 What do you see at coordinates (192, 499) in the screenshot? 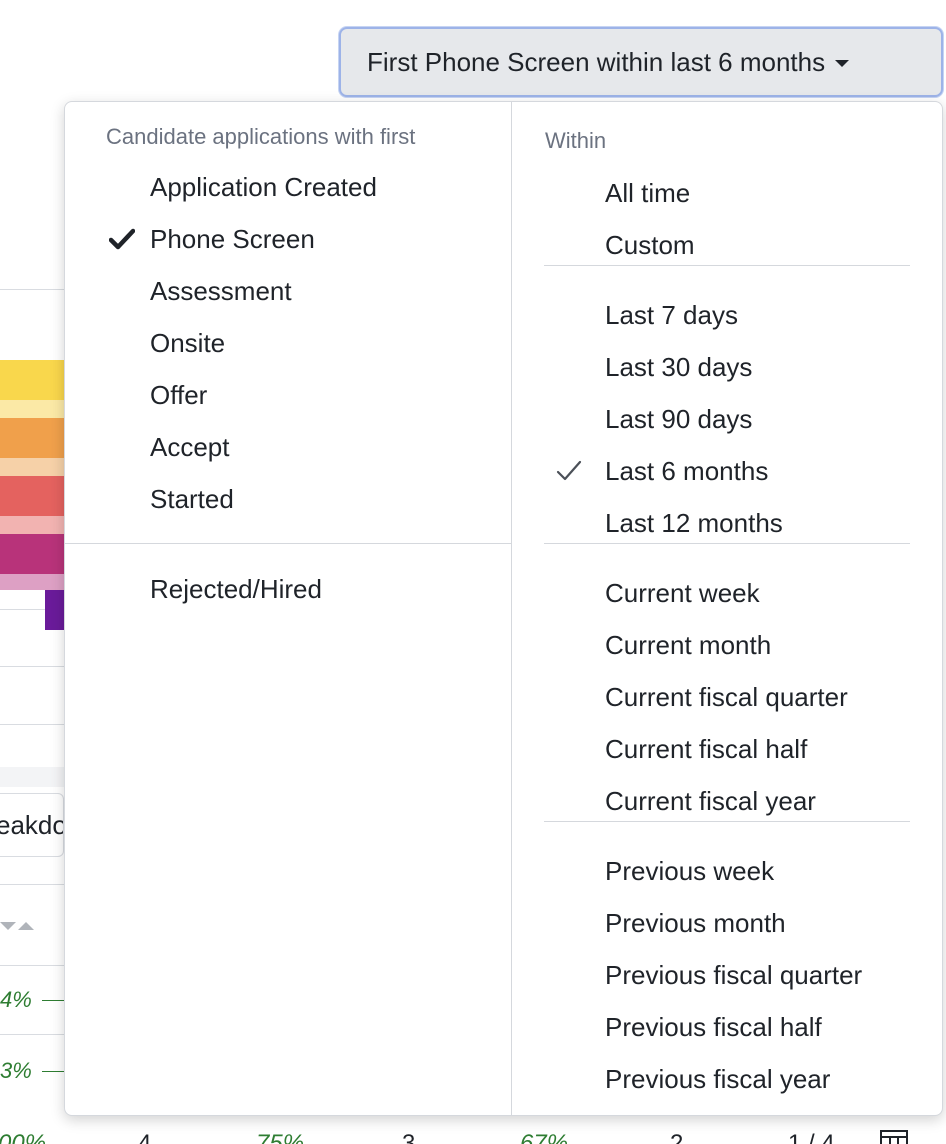
I see `option-stage-started: Started` at bounding box center [192, 499].